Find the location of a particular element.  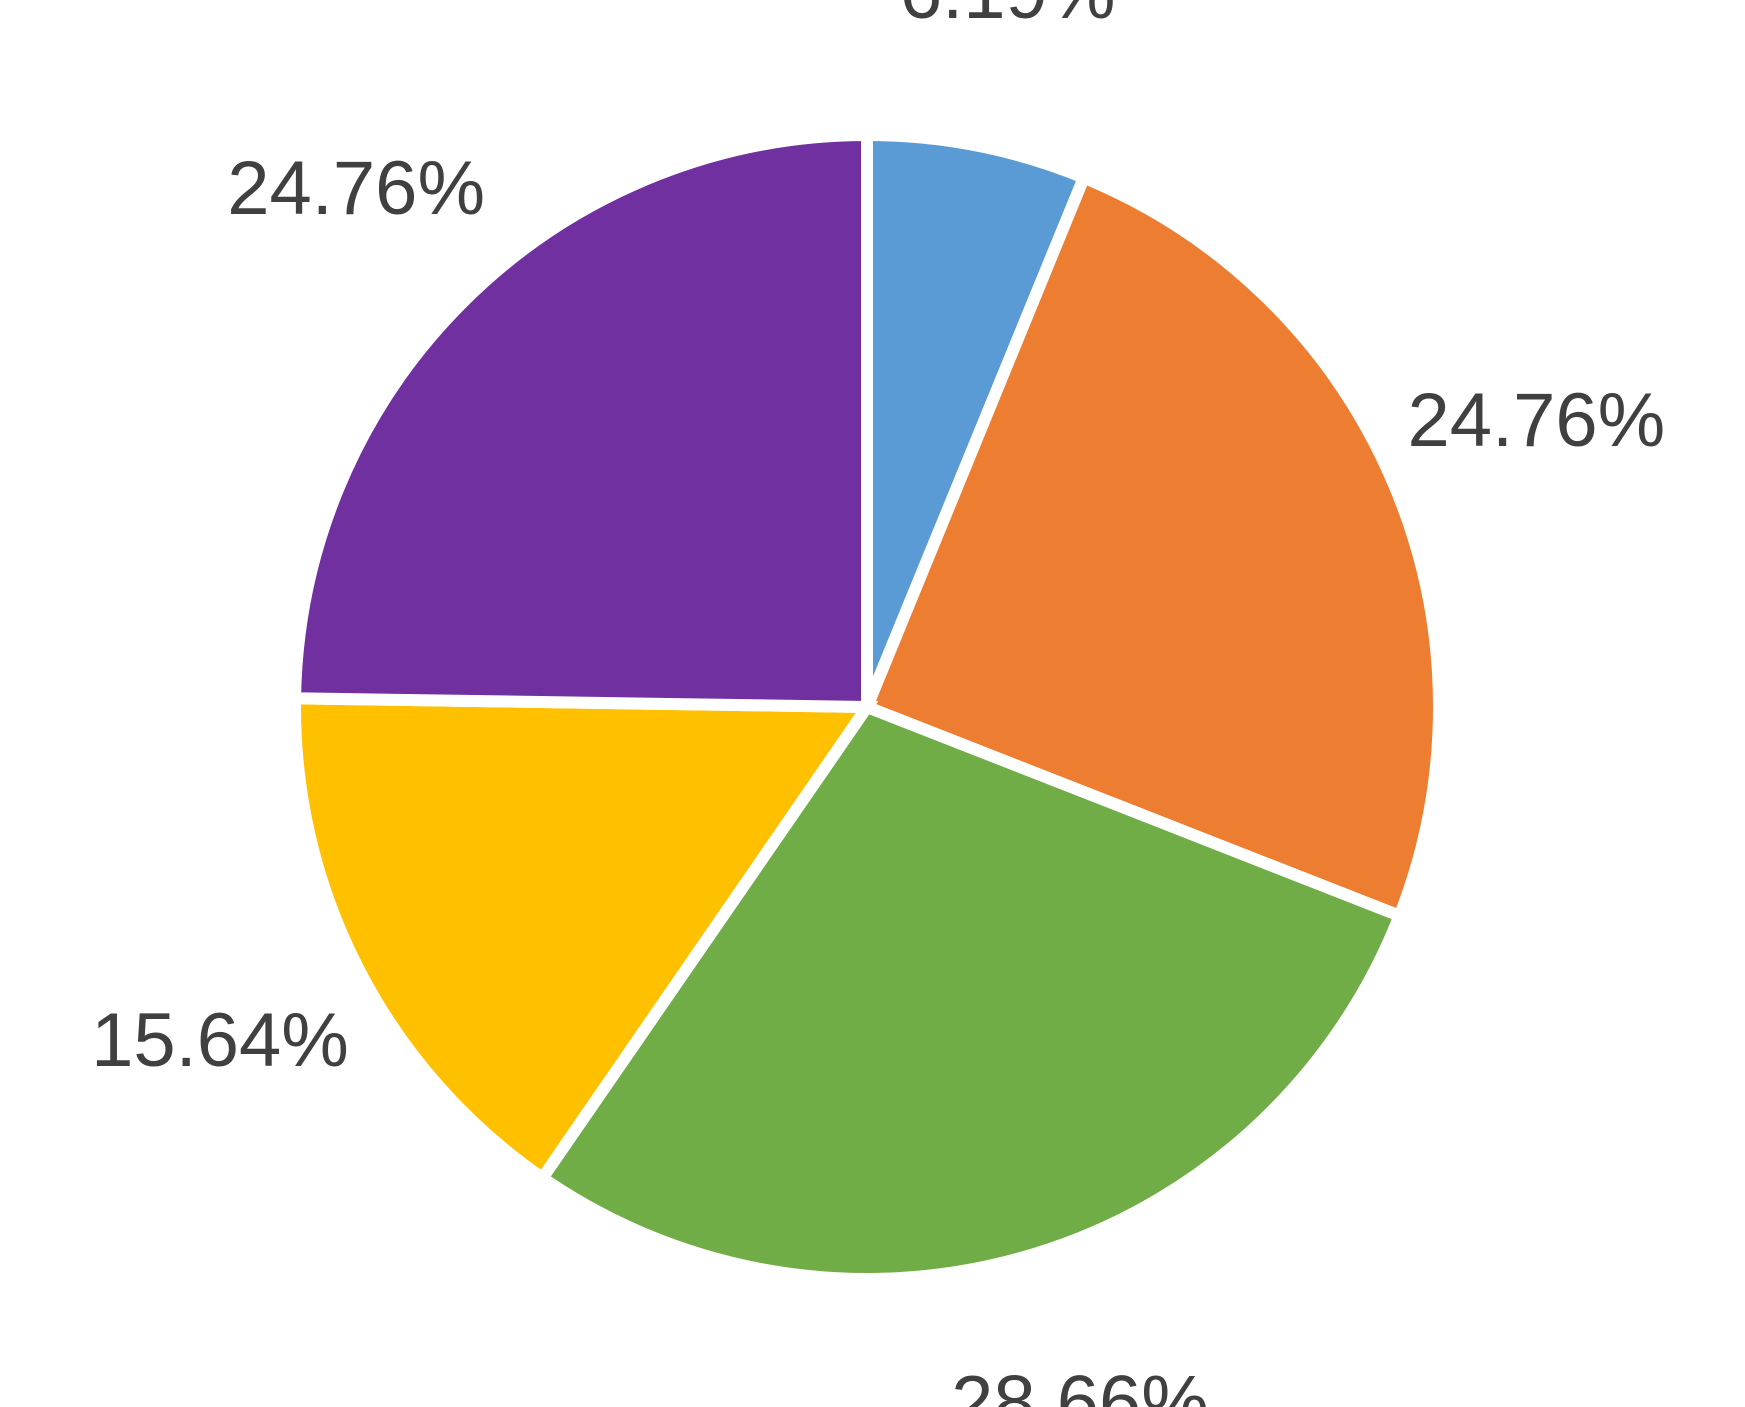

data-label-1: 6.19% is located at coordinates (1008, 17).